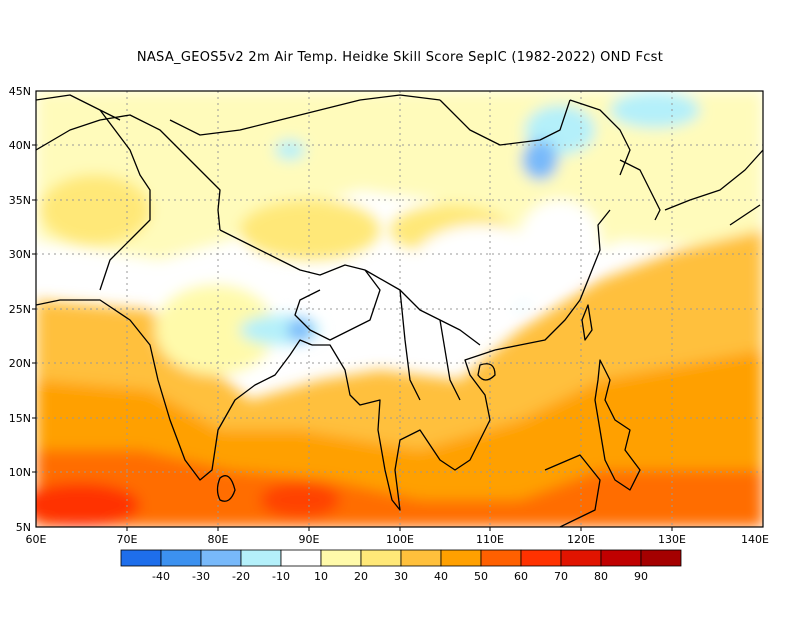 Image resolution: width=800 pixels, height=618 pixels. I want to click on lat-label: 15N, so click(20, 418).